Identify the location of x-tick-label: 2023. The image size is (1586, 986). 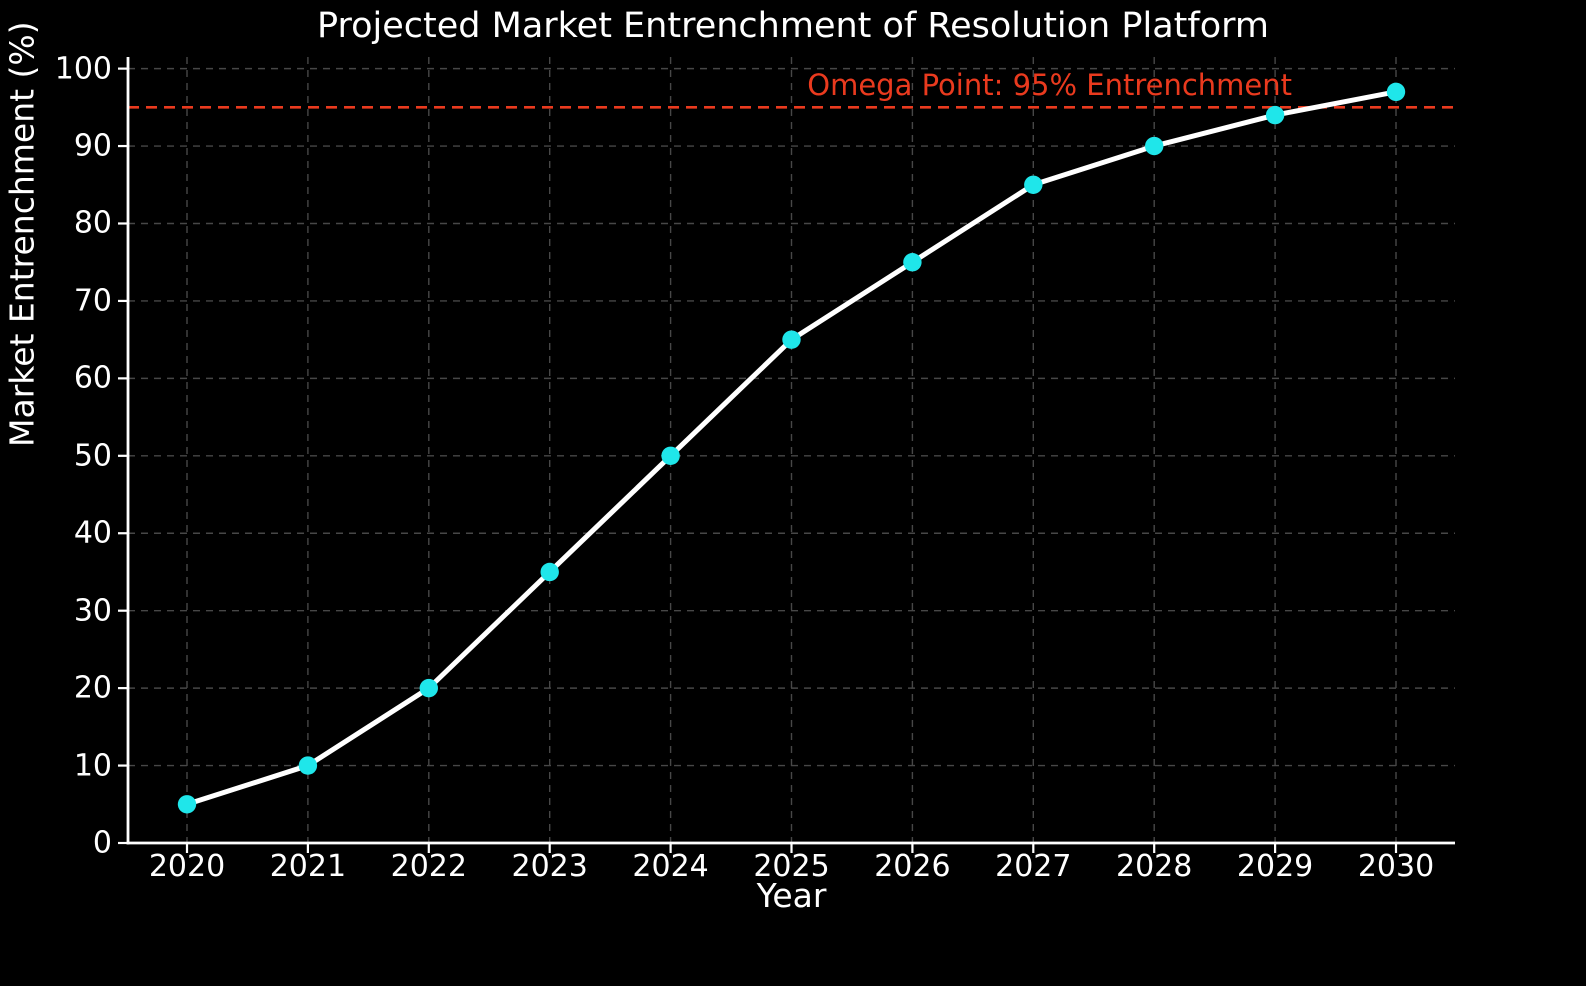
(549, 866).